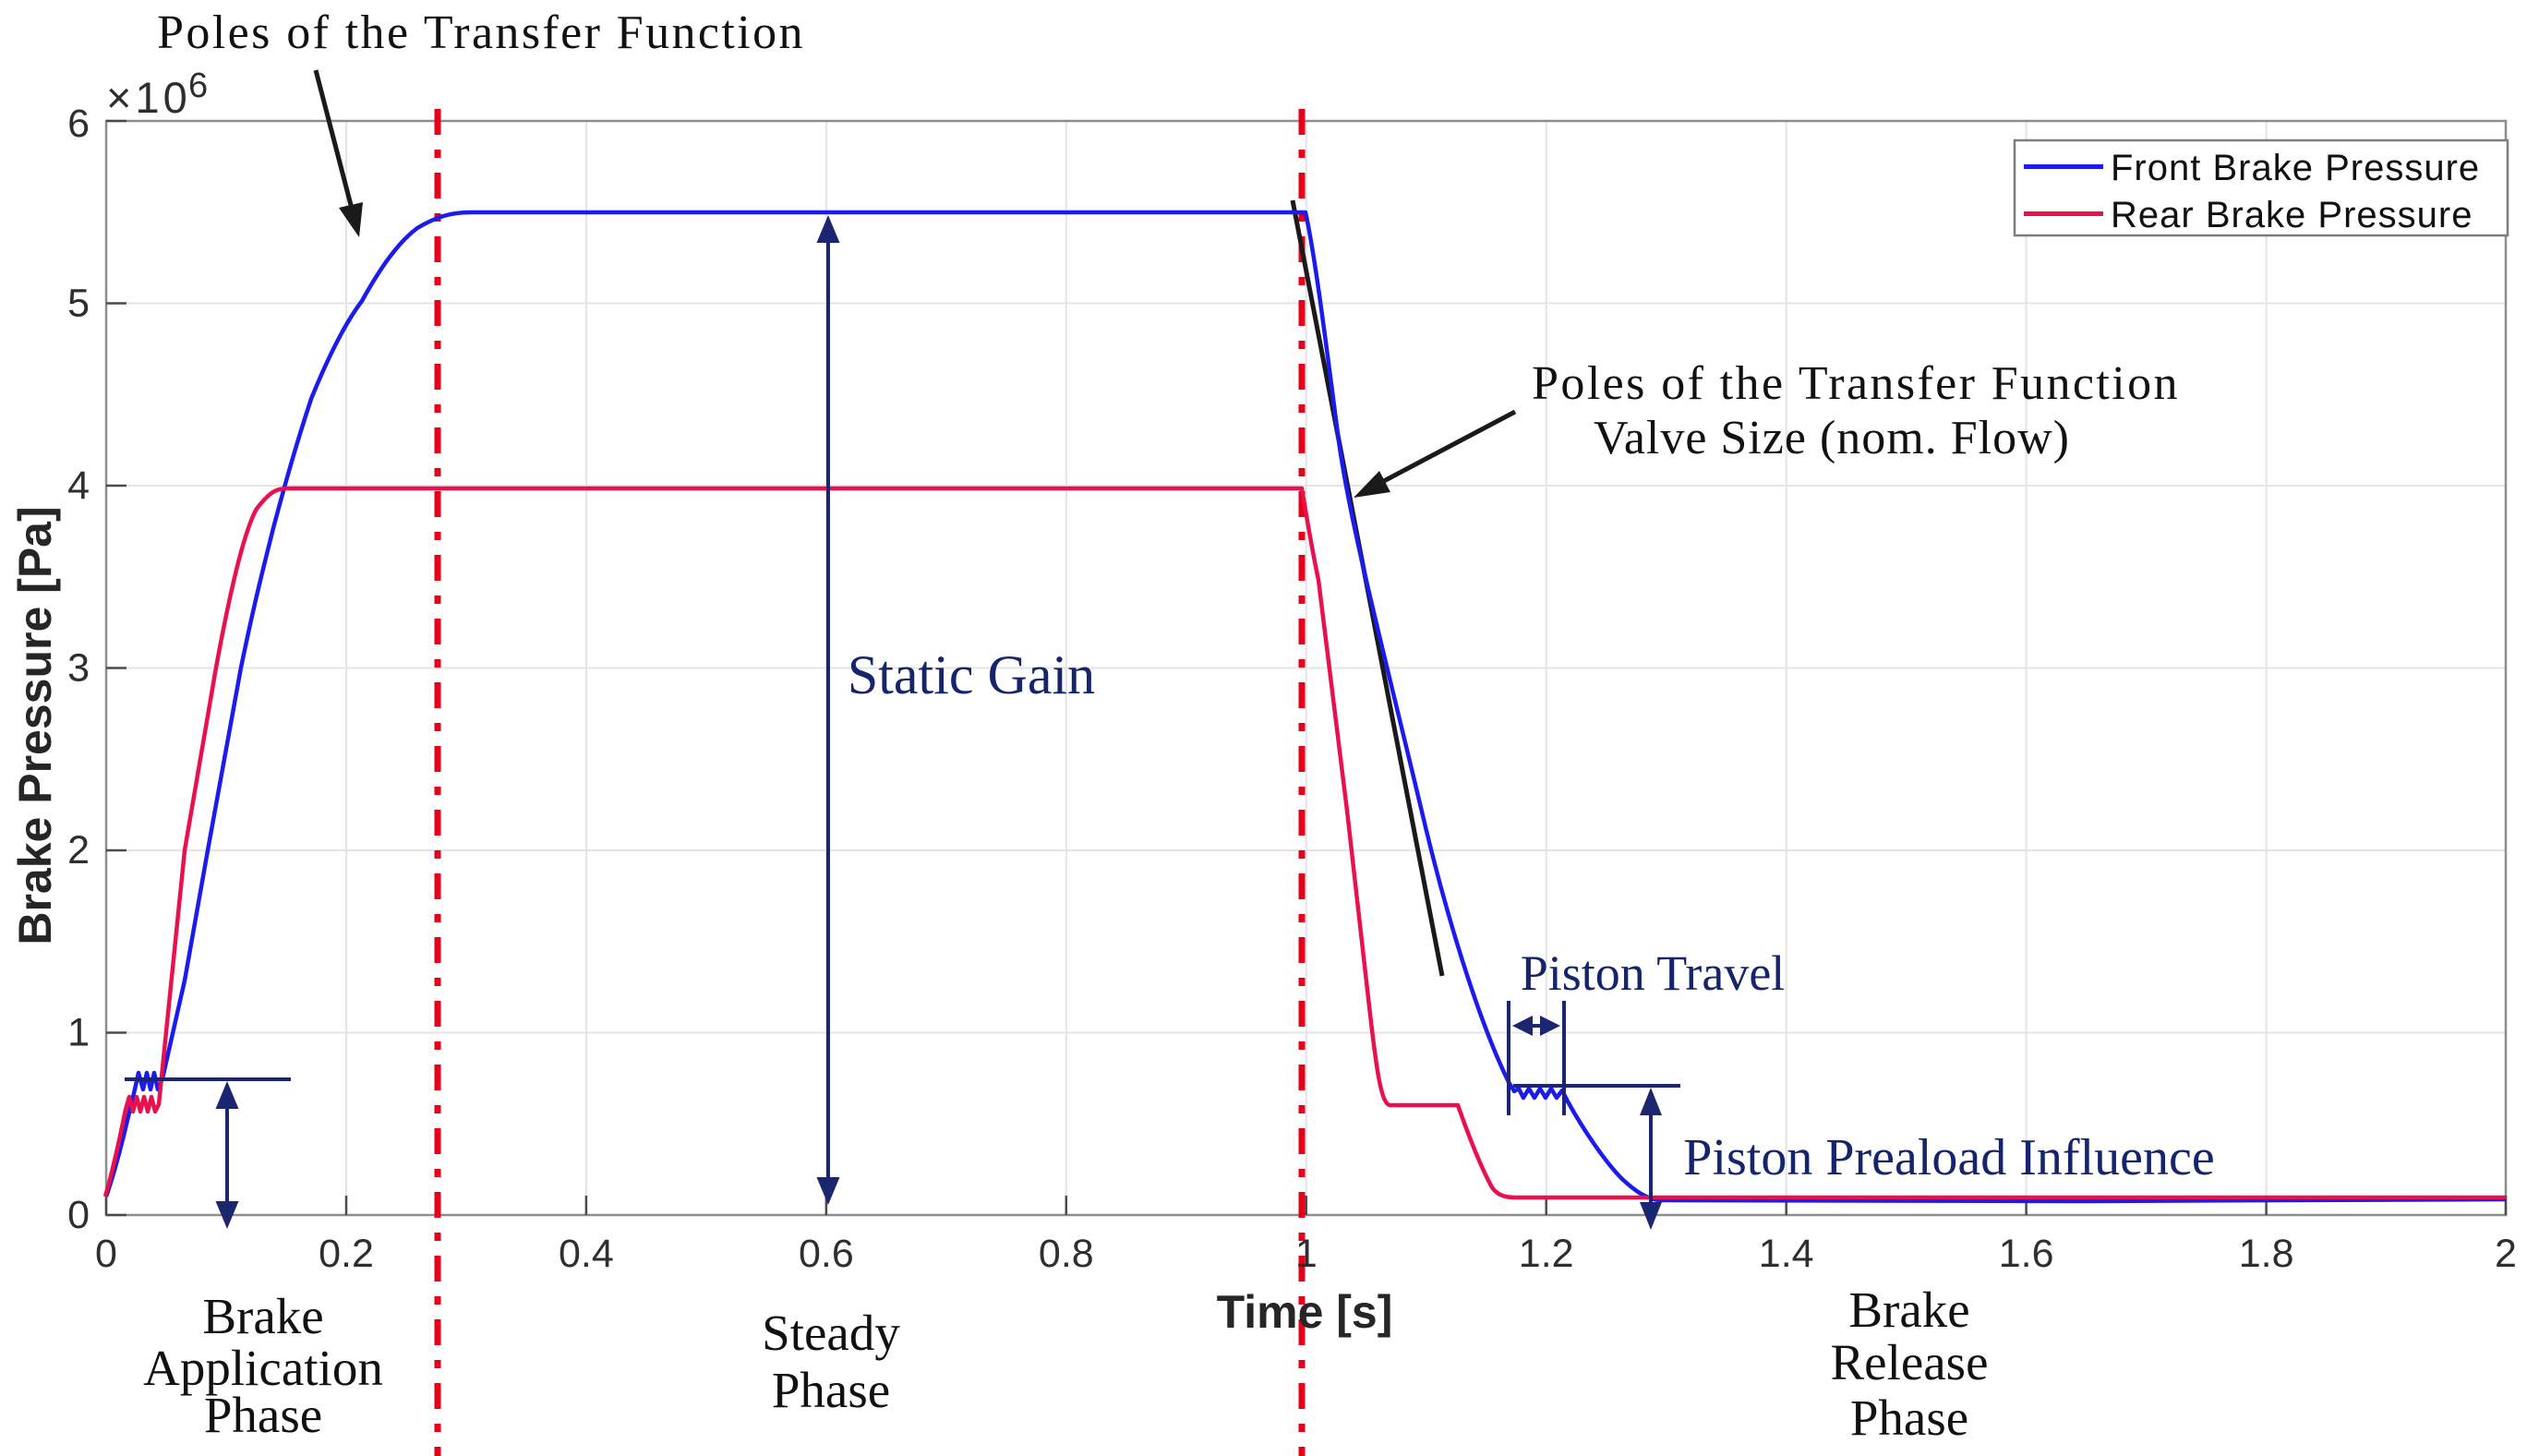 This screenshot has width=2539, height=1456. I want to click on svg-text: Release, so click(1909, 1362).